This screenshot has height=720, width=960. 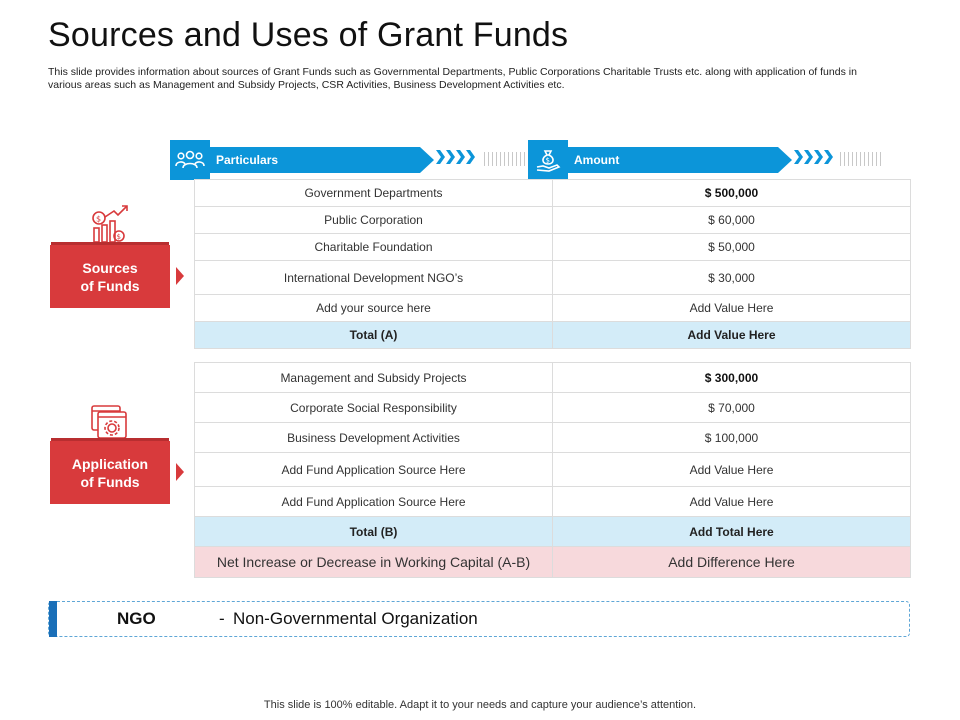 What do you see at coordinates (355, 618) in the screenshot?
I see `note-definition: Non-Governmental Organization` at bounding box center [355, 618].